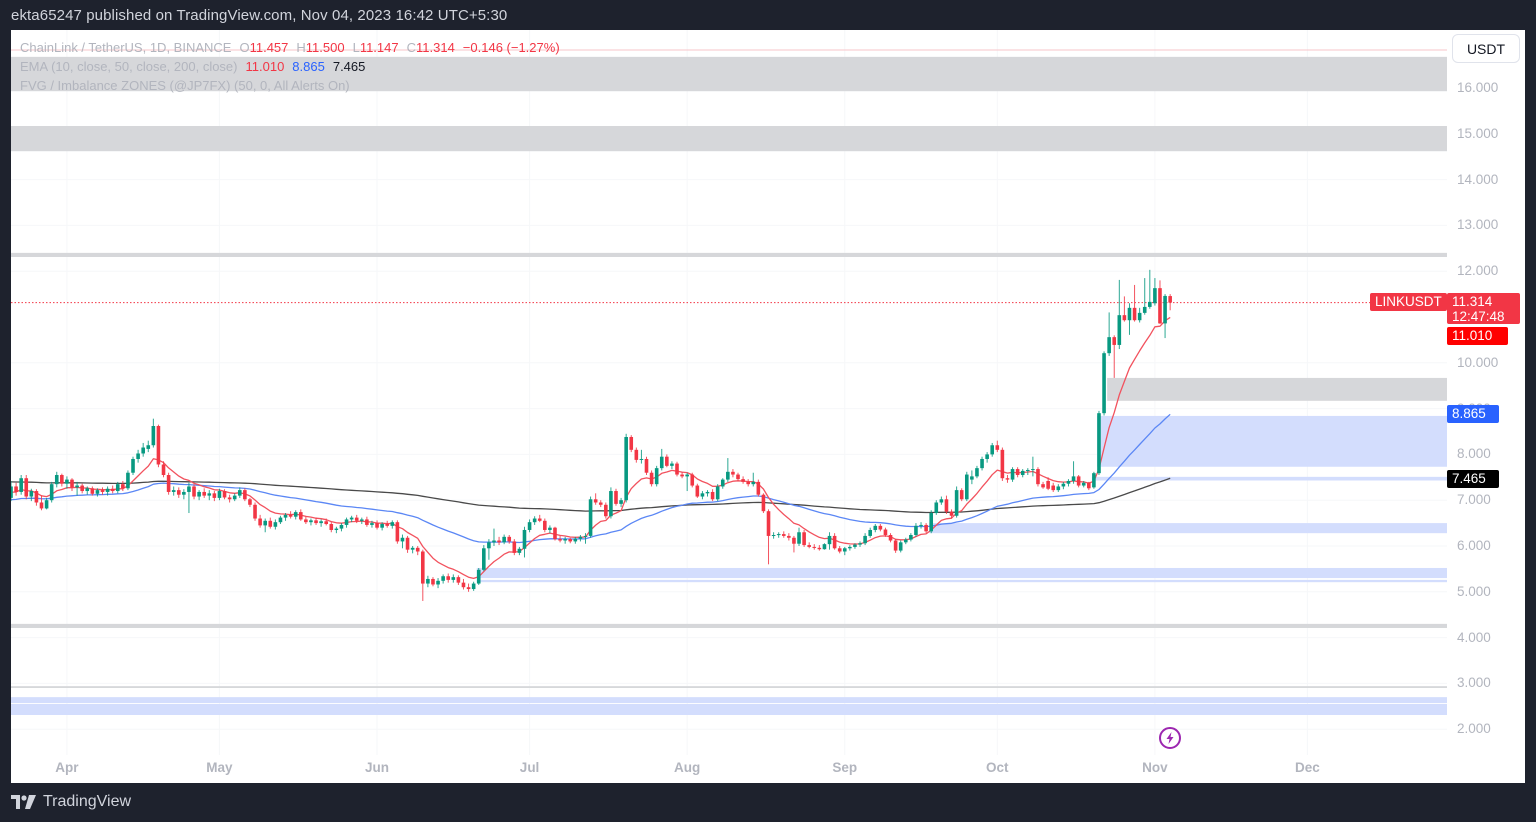 This screenshot has width=1536, height=822. I want to click on tradingview-brand: TradingView, so click(71, 802).